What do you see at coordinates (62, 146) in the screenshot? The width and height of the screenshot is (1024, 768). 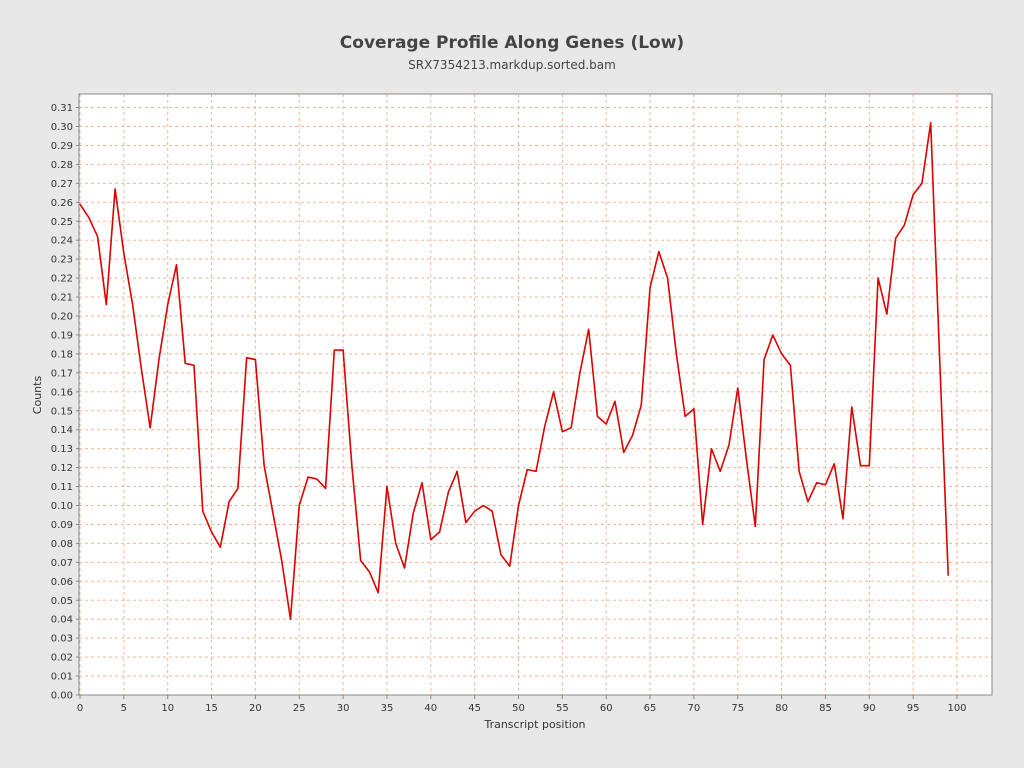 I see `y-tick-label: 0.29` at bounding box center [62, 146].